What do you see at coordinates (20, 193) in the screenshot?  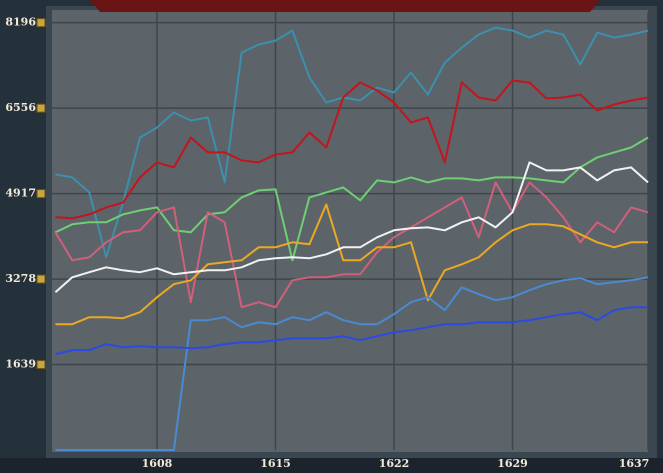 I see `y-tick-label: 4917` at bounding box center [20, 193].